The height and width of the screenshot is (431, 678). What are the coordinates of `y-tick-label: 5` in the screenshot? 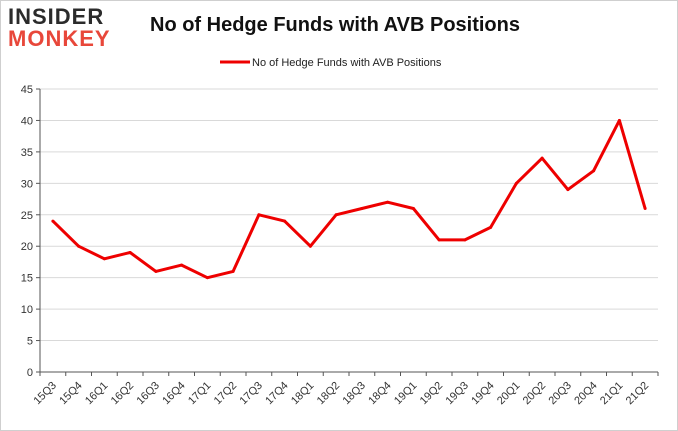 It's located at (30, 342).